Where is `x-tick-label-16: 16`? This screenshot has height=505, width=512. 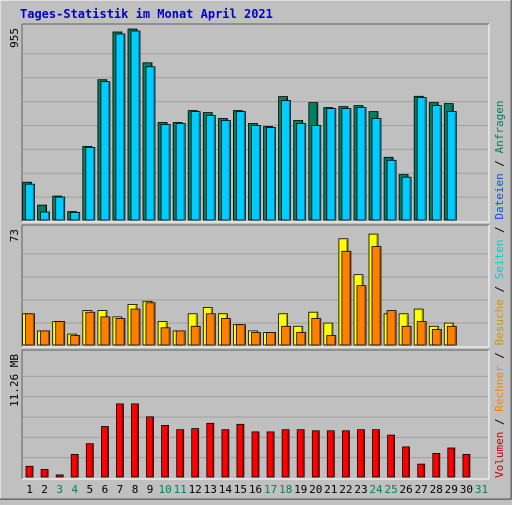
x-tick-label-16: 16 is located at coordinates (255, 489).